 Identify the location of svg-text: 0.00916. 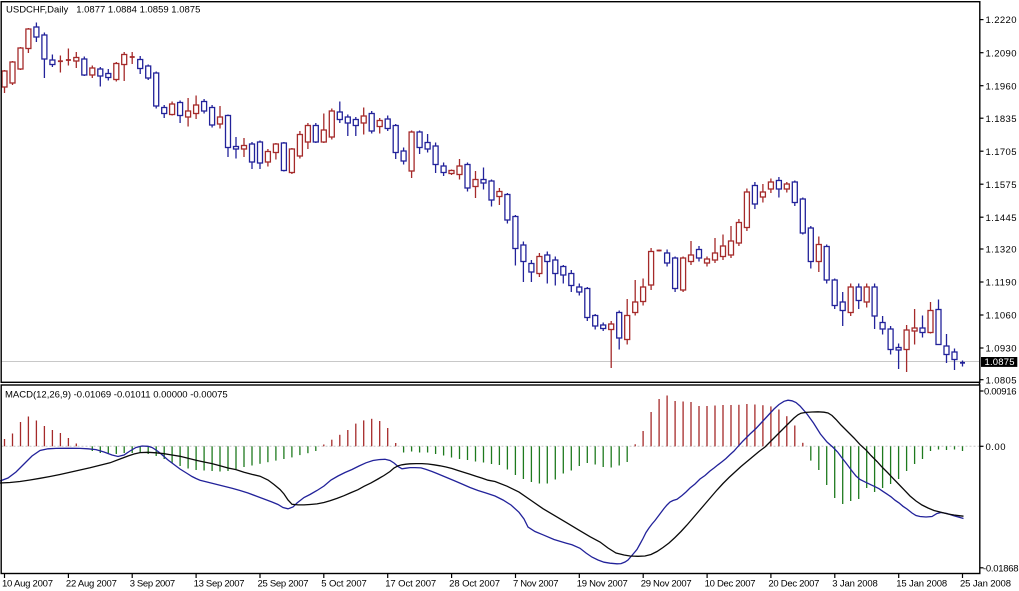
(1000, 392).